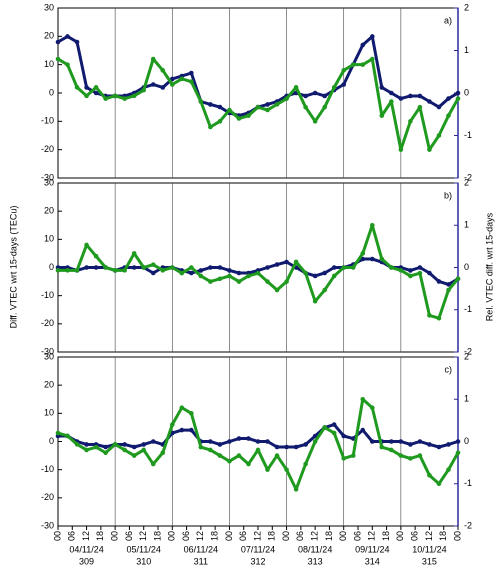 The height and width of the screenshot is (568, 500). I want to click on y2-tick-label: 1, so click(466, 225).